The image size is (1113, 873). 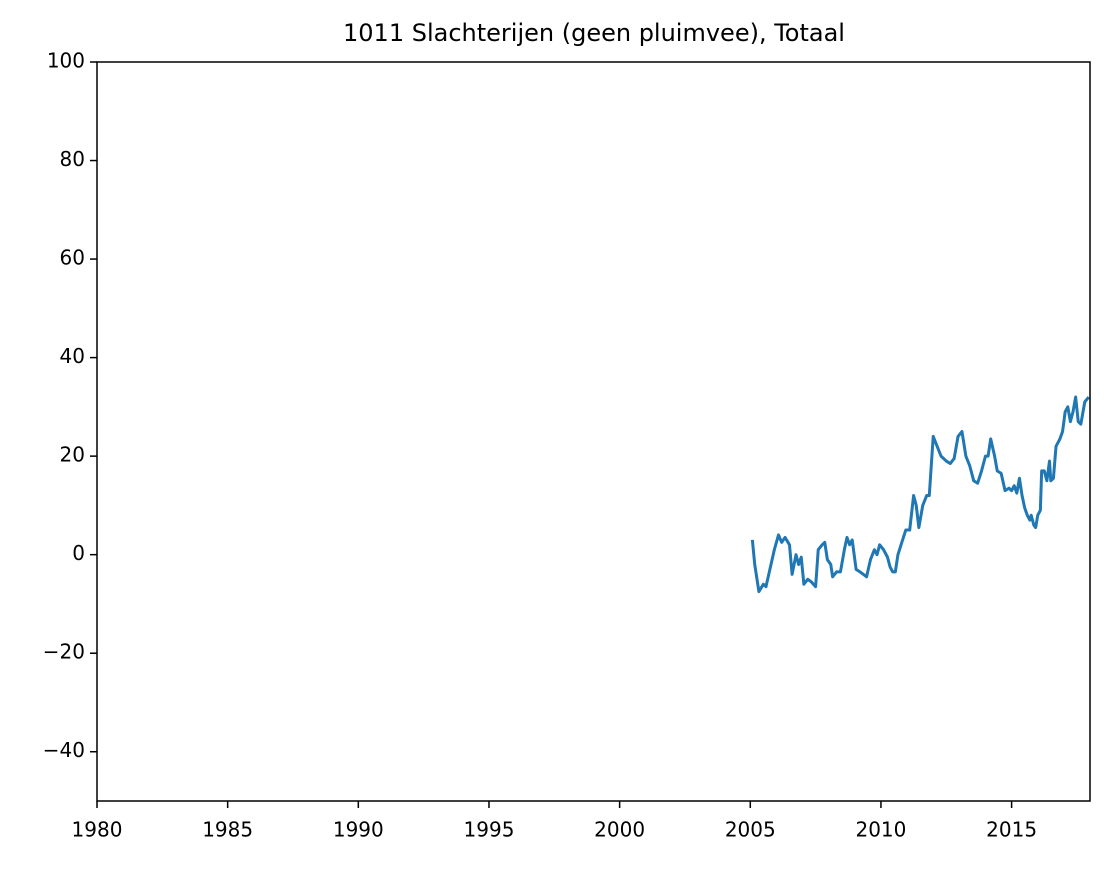 What do you see at coordinates (72, 455) in the screenshot?
I see `y-tick-label: 20` at bounding box center [72, 455].